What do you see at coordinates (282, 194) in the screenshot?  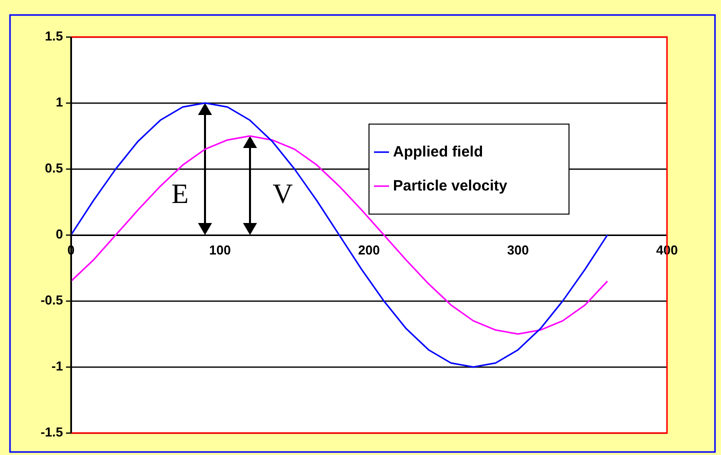 I see `annotation: V` at bounding box center [282, 194].